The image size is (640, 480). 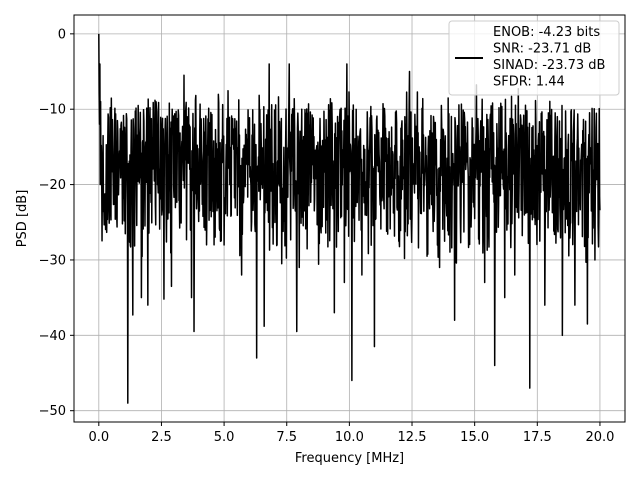 I want to click on x-tick-label: 5.0, so click(x=224, y=437).